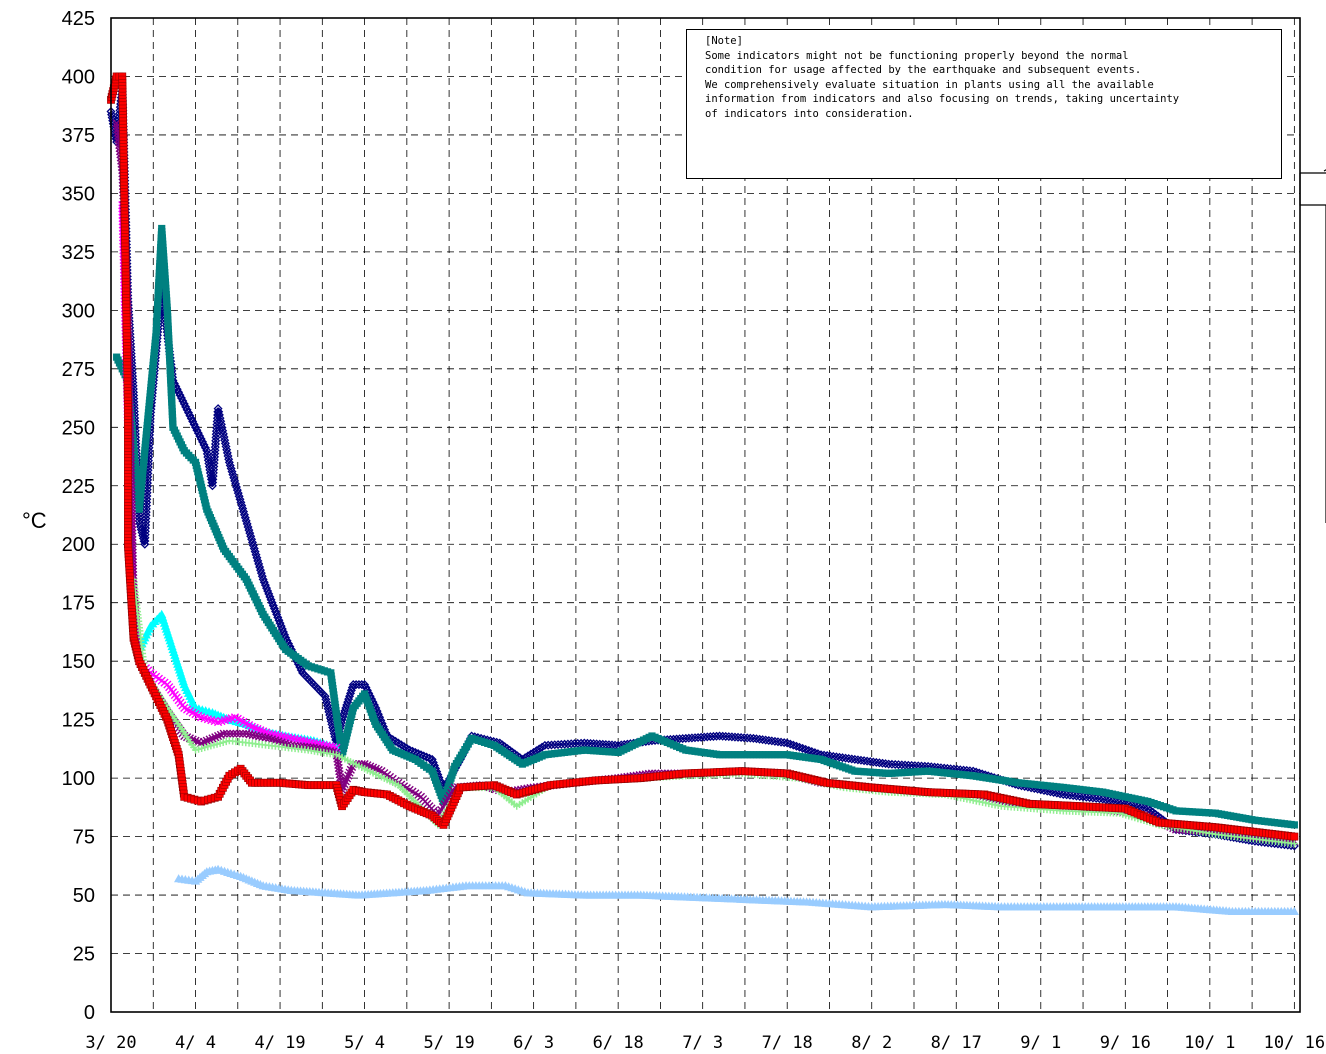 Image resolution: width=1326 pixels, height=1054 pixels. What do you see at coordinates (34, 520) in the screenshot?
I see `y-axis-label: °C` at bounding box center [34, 520].